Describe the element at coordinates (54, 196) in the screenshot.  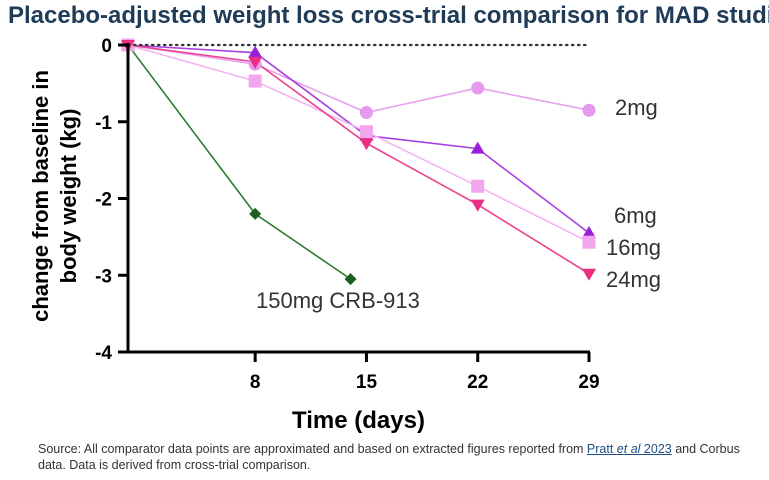
I see `y-axis-title: change from baseline in body weight (kg)` at that location.